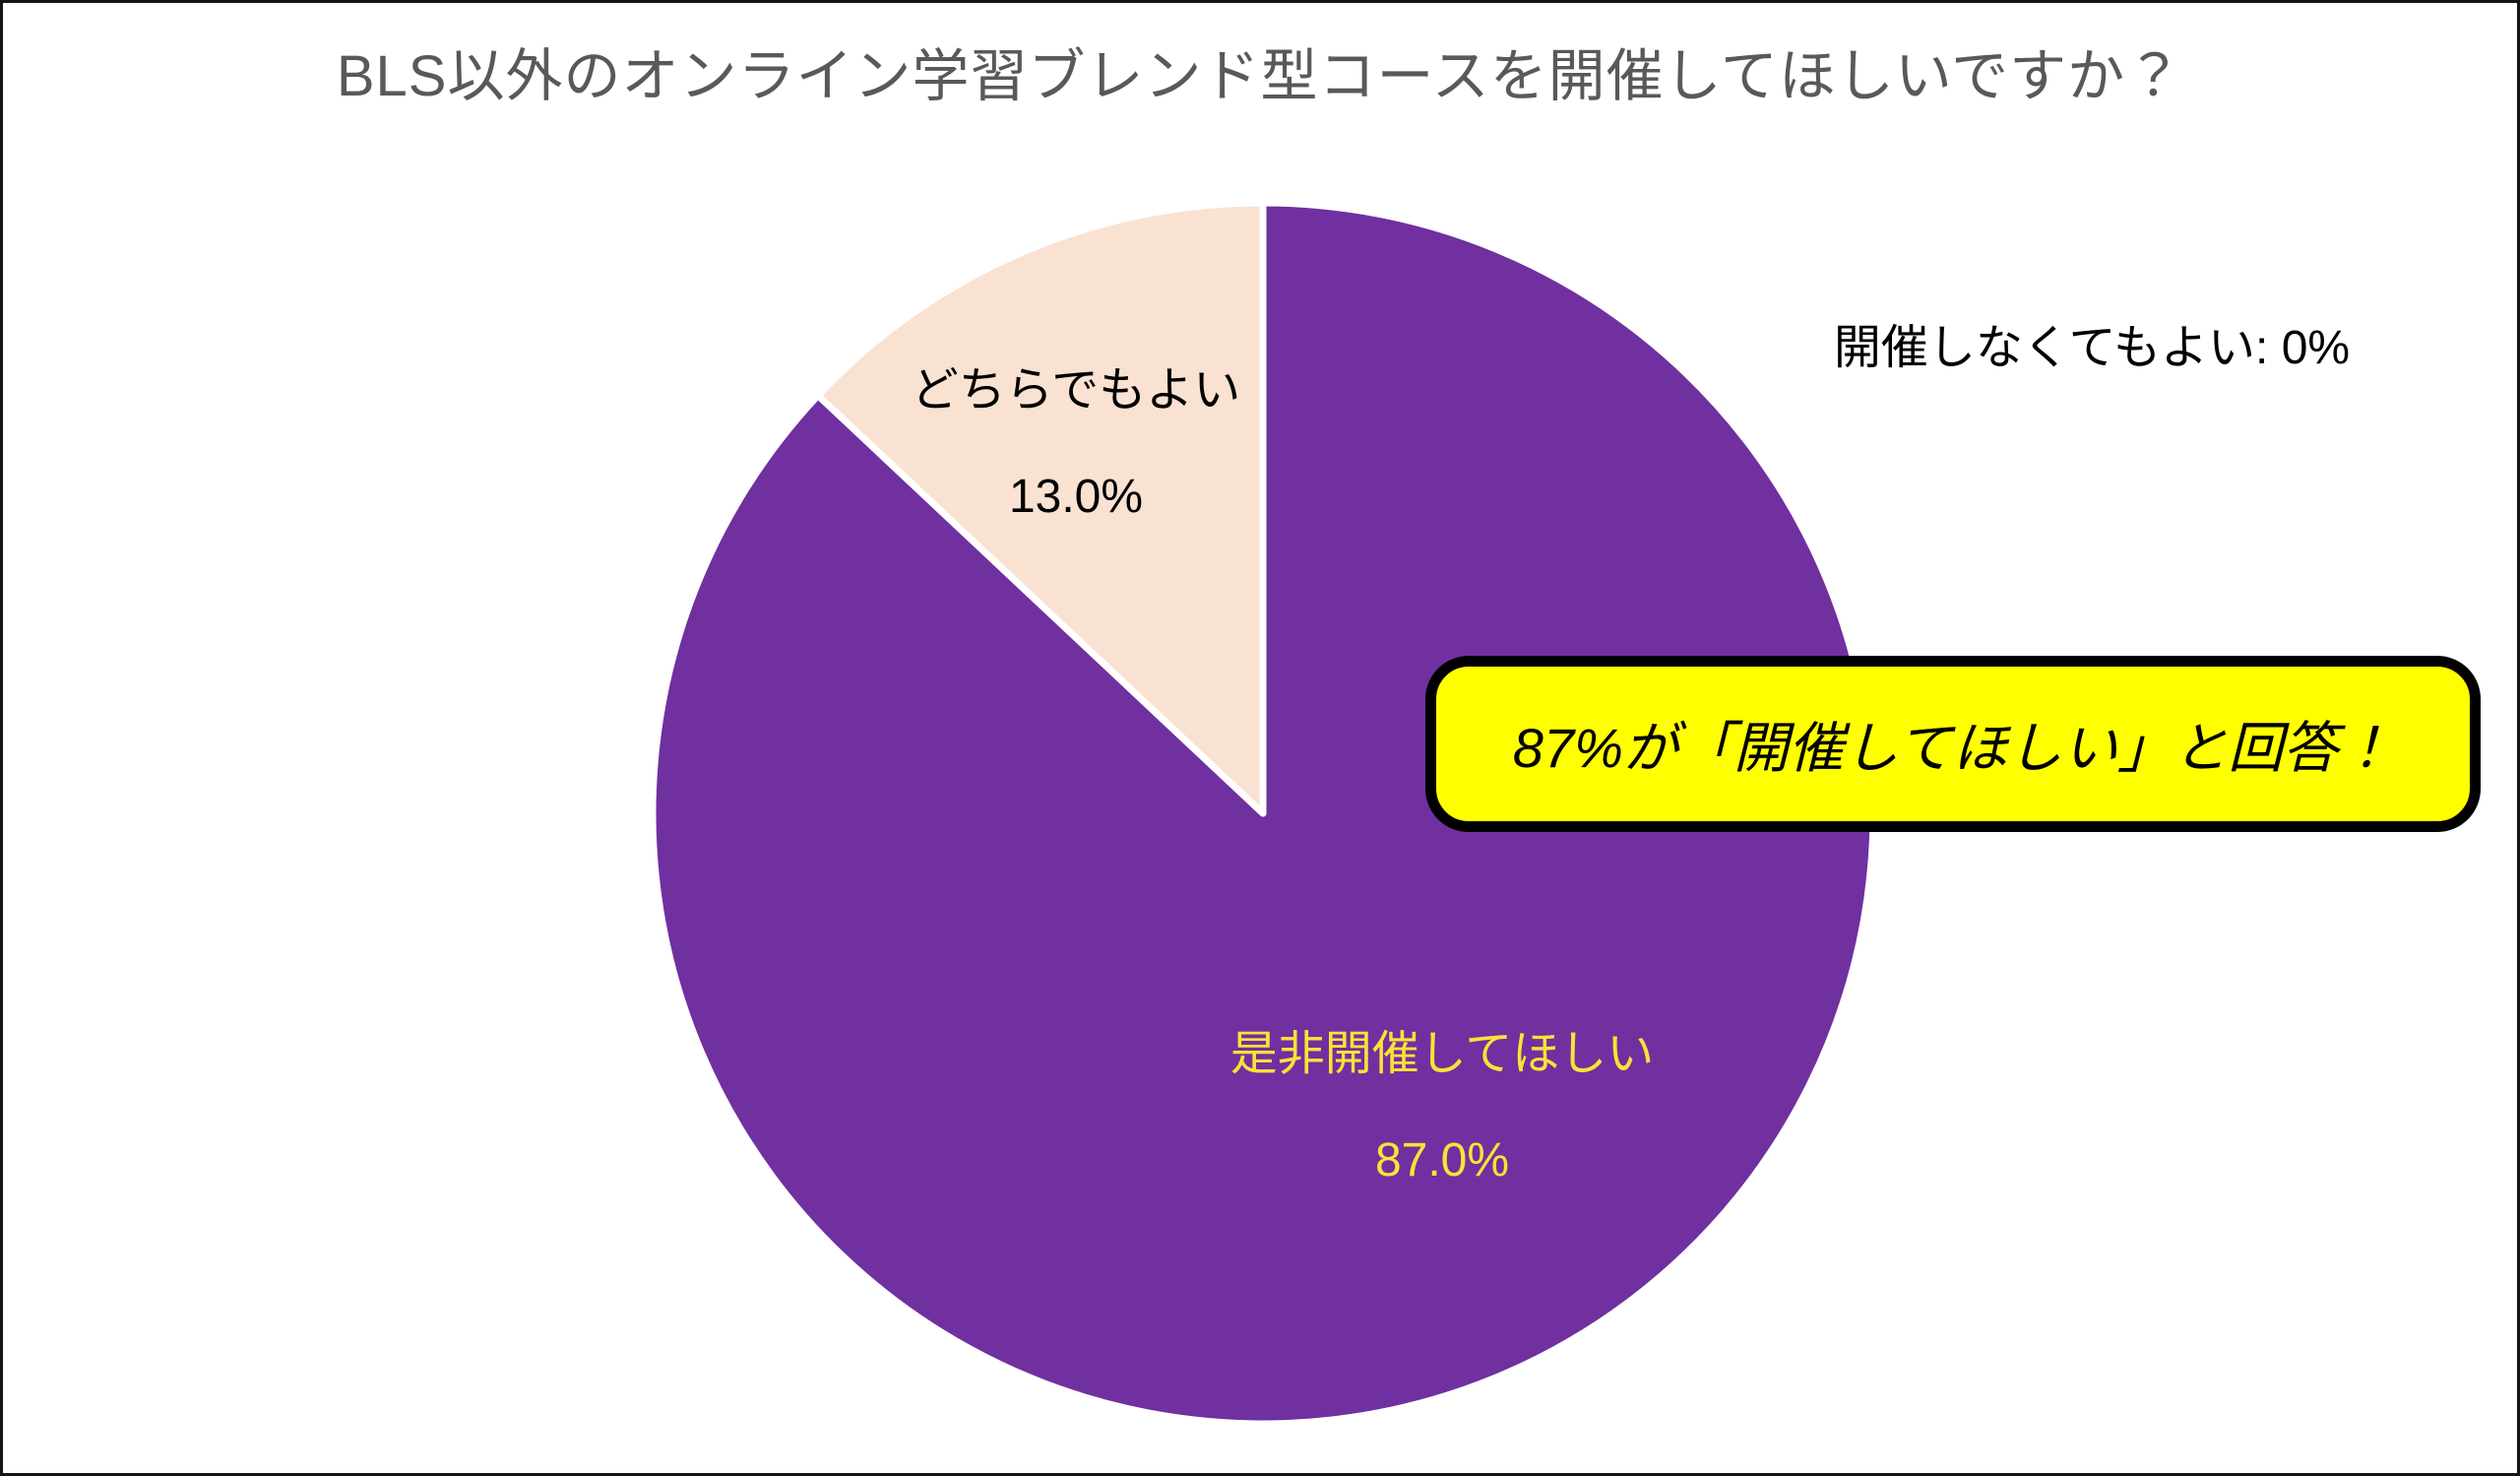 The width and height of the screenshot is (2520, 1476). What do you see at coordinates (1076, 497) in the screenshot?
I see `pie-label-dochira-value: 13.0%` at bounding box center [1076, 497].